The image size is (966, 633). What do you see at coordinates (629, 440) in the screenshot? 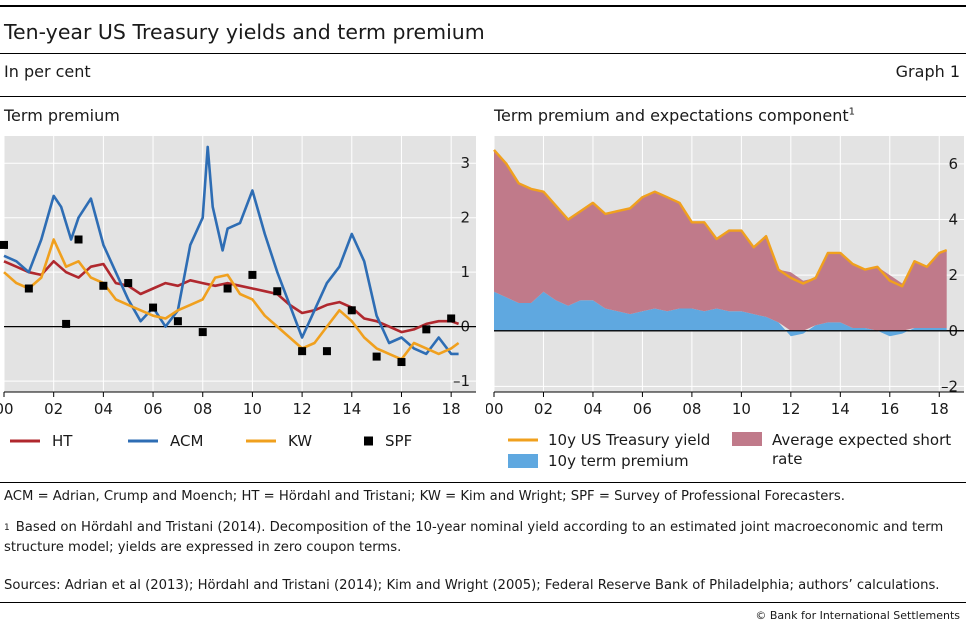
I see `legend-label-yield: 10y US Treasury yield` at bounding box center [629, 440].